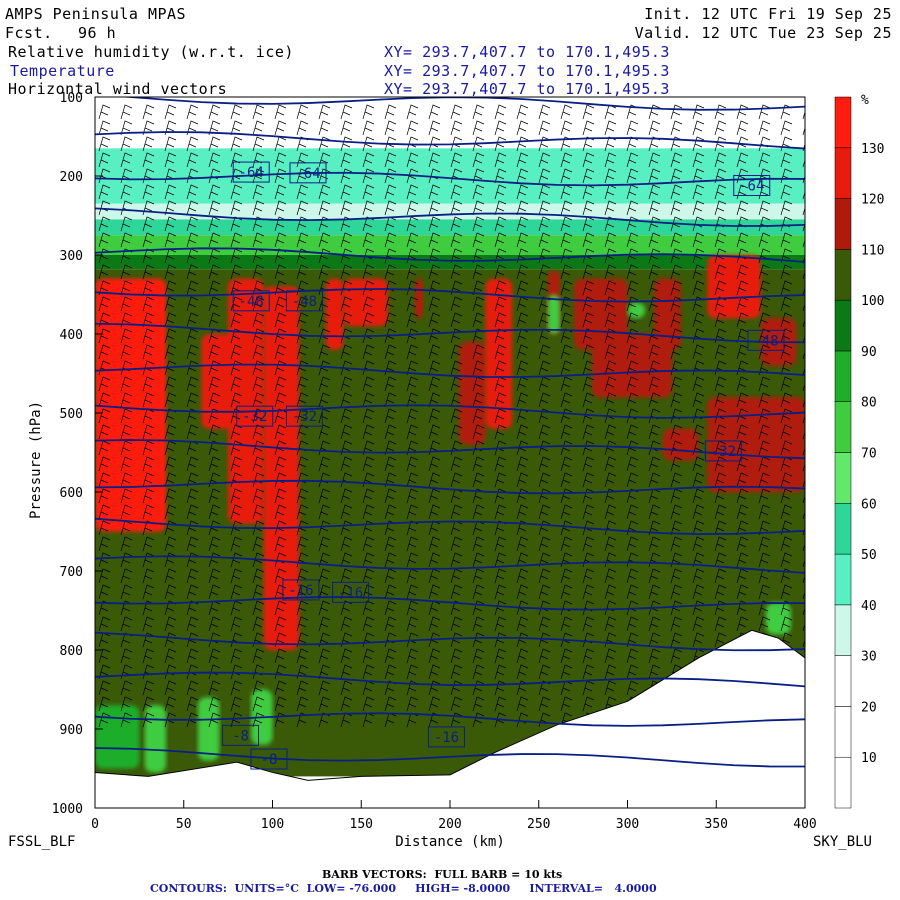 The height and width of the screenshot is (900, 900). Describe the element at coordinates (768, 14) in the screenshot. I see `init-time: Init. 12 UTC Fri 19 Sep 25` at that location.